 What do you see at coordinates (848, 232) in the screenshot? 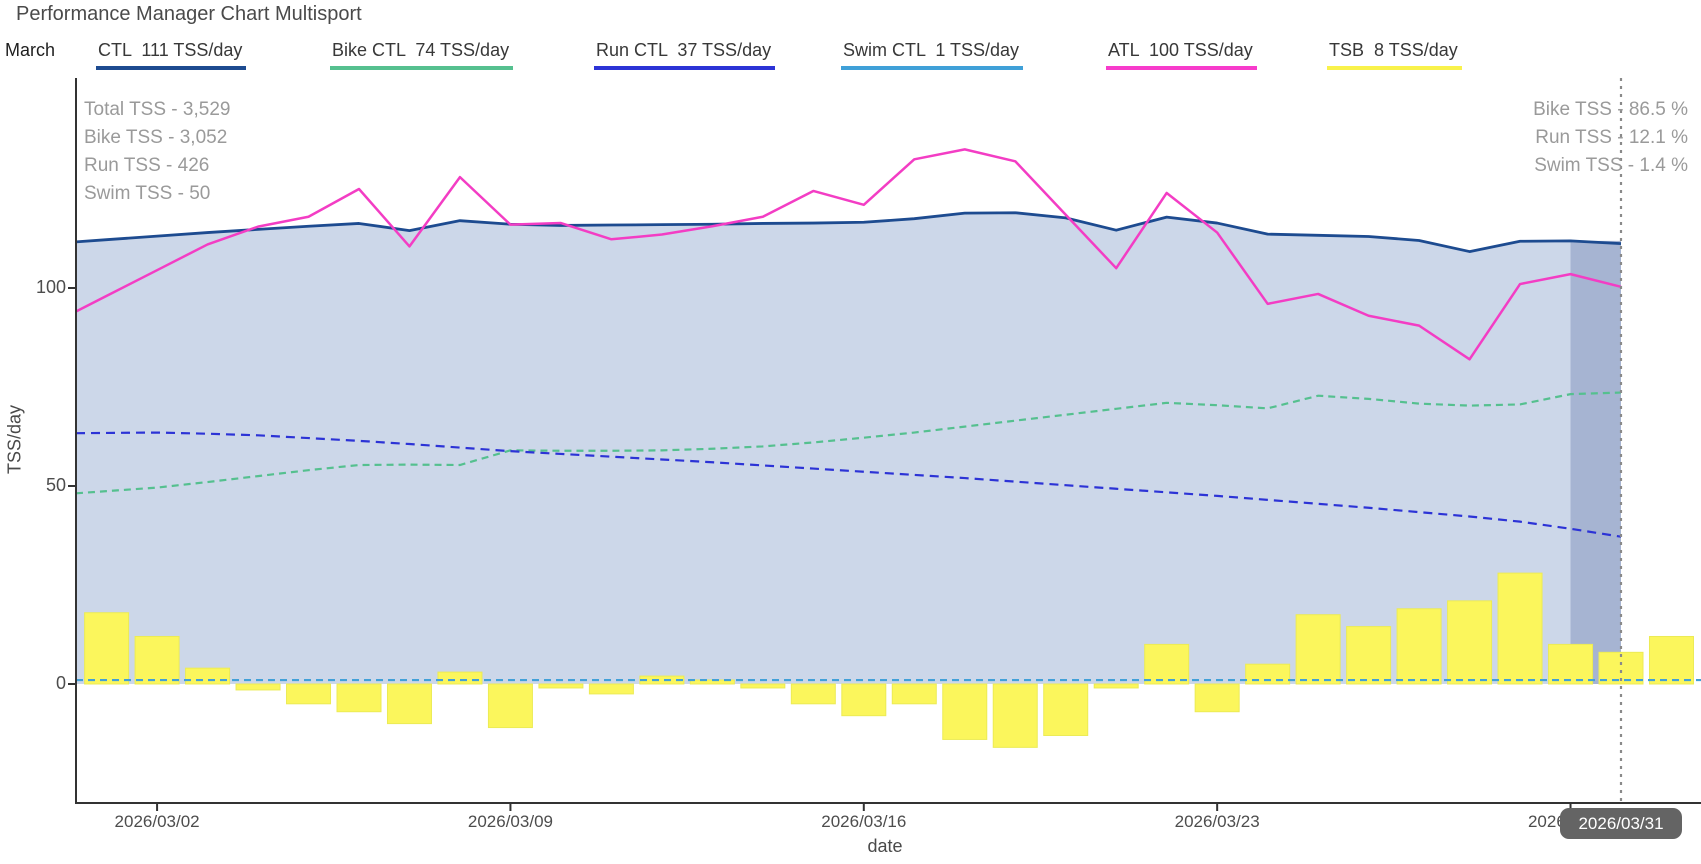
I see `ctl-line` at bounding box center [848, 232].